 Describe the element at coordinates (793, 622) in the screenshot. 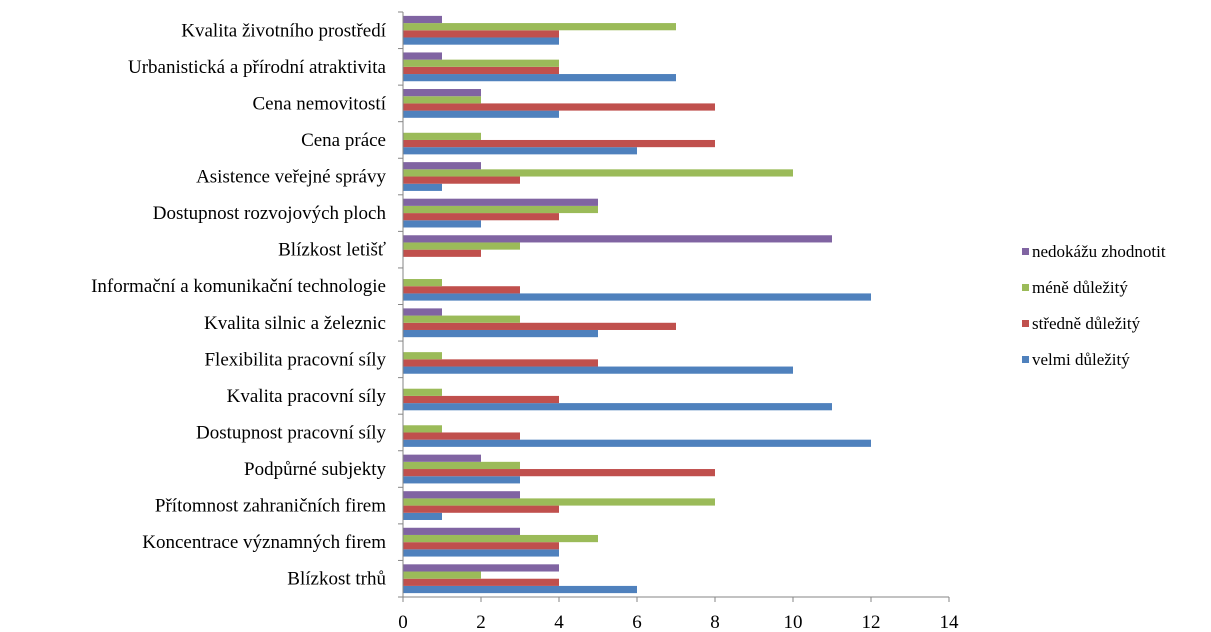

I see `x-tick-label: 10` at that location.